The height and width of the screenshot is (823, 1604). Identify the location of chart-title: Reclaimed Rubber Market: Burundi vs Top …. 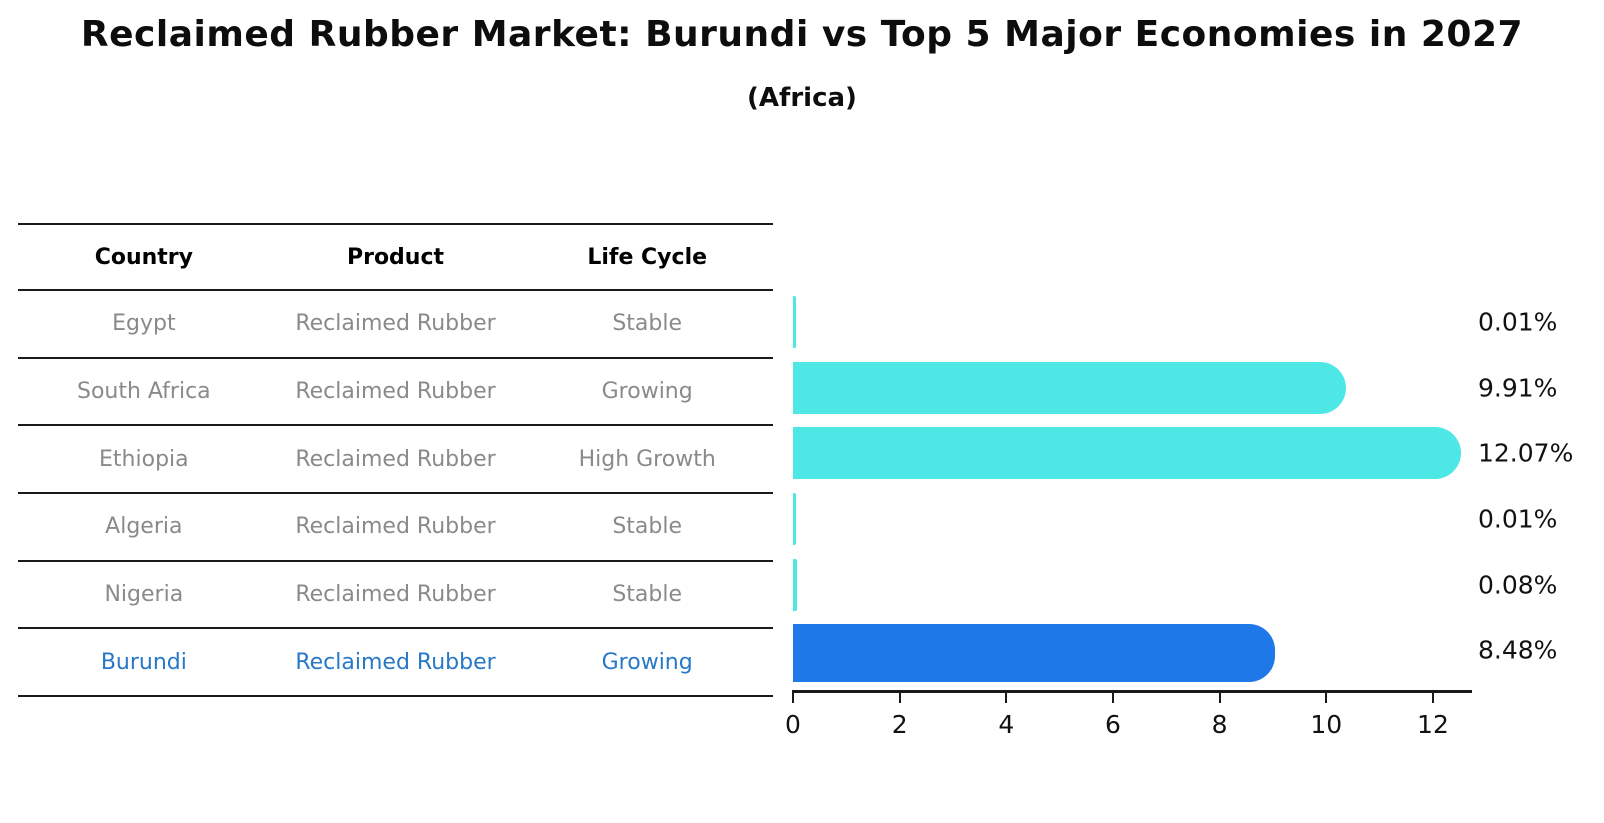
(802, 34).